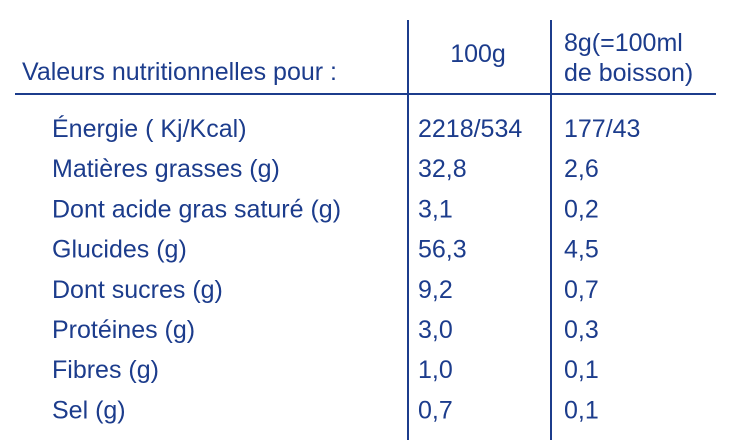 The width and height of the screenshot is (731, 447). I want to click on value-100g: 9,2, so click(435, 290).